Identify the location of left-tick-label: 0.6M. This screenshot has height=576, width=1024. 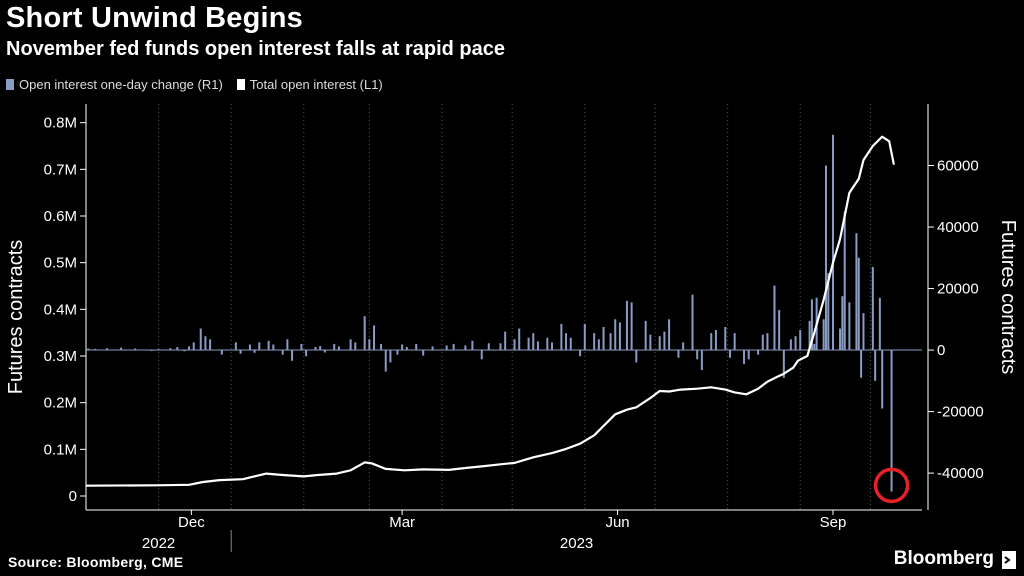
(60, 216).